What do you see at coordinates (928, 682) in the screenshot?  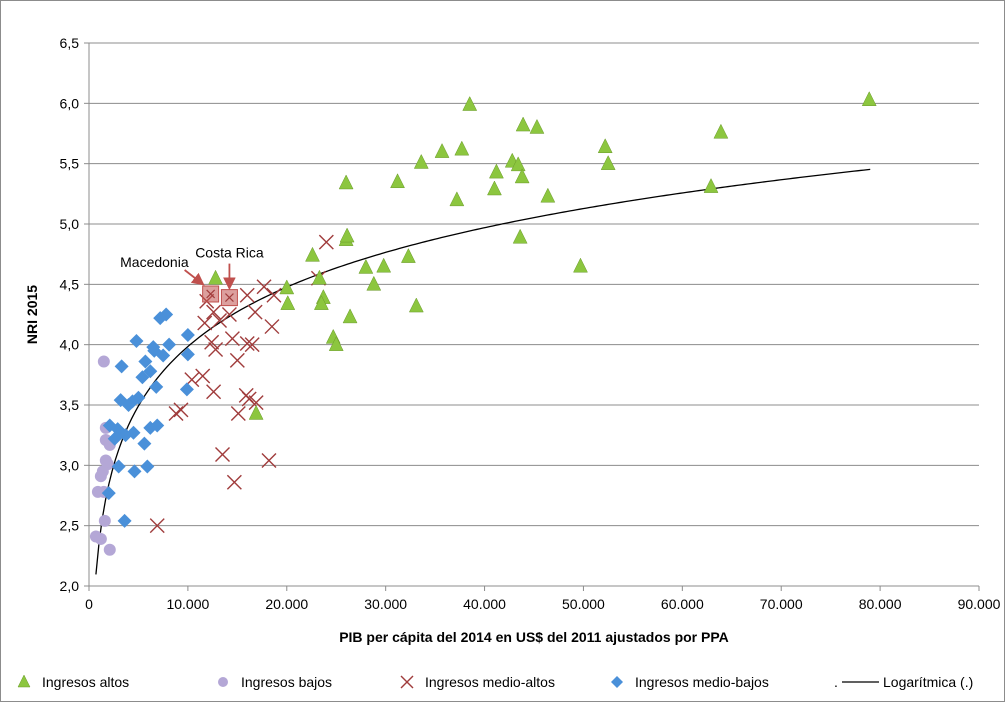 I see `legend-label-trendline: Logarítmica (.)` at bounding box center [928, 682].